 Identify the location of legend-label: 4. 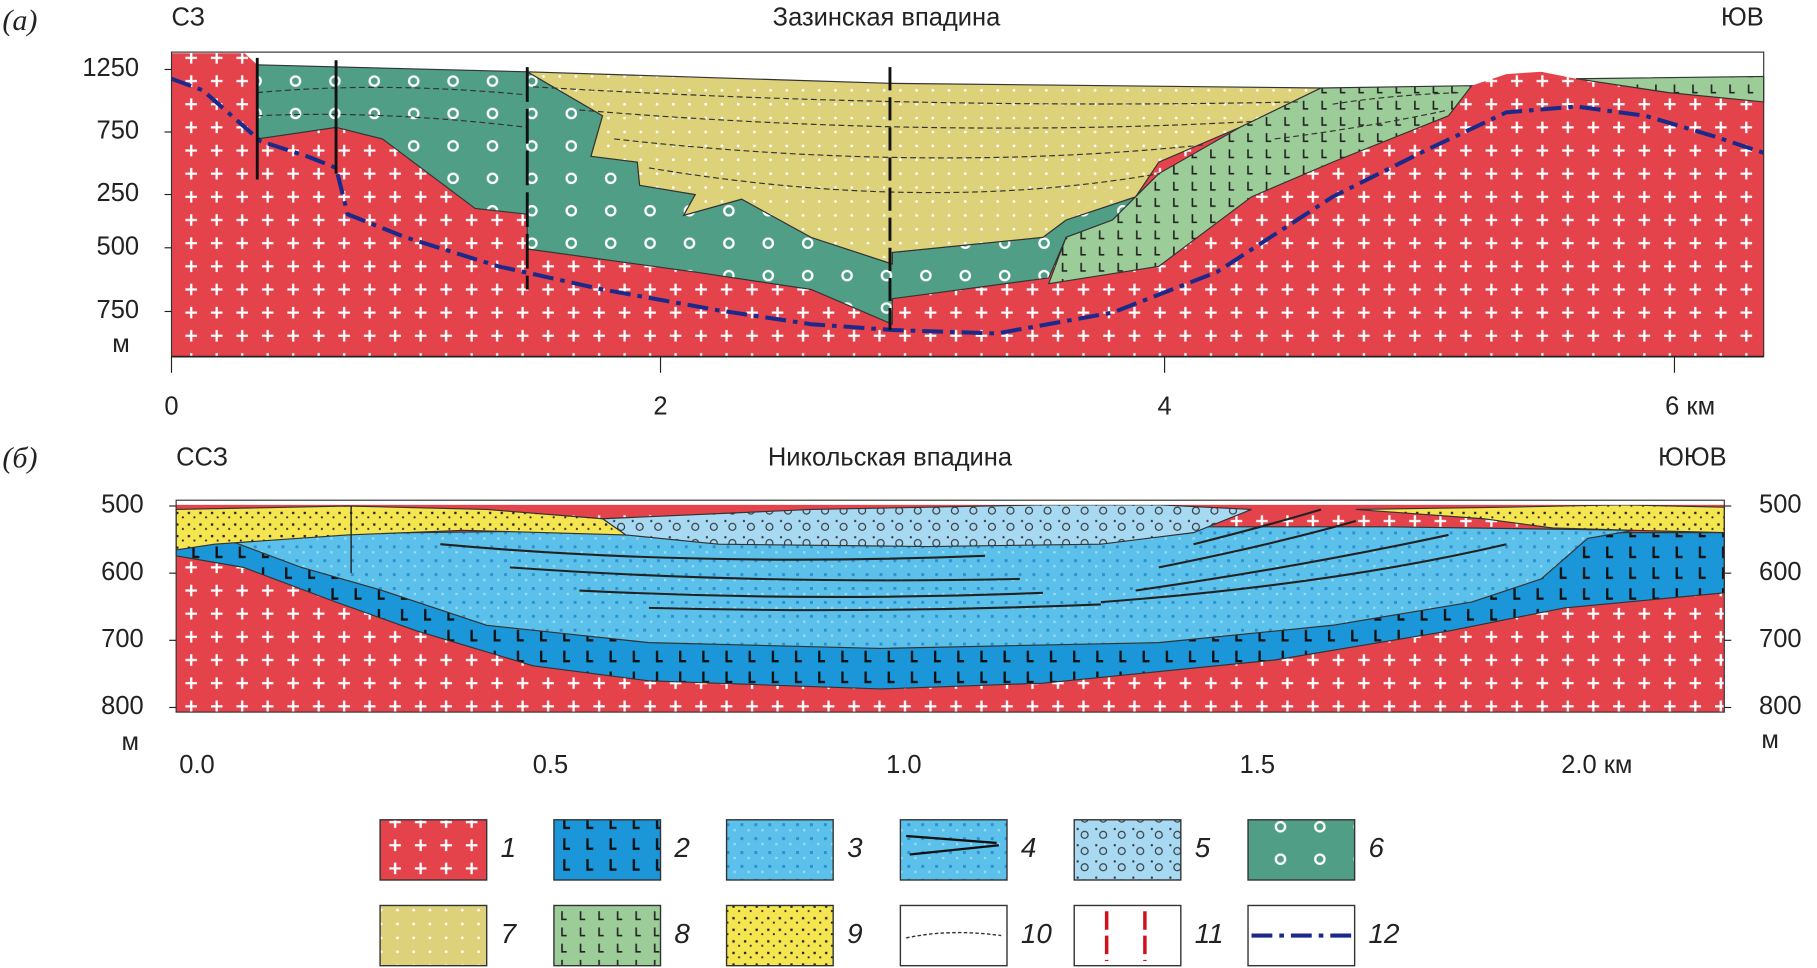
(1028, 847).